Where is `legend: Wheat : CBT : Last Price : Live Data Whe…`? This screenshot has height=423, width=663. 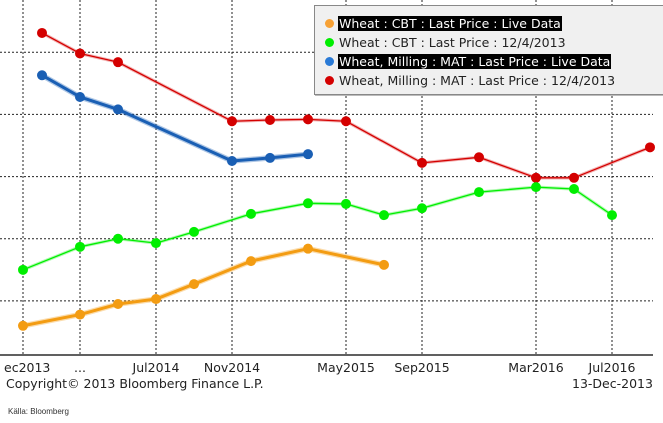 legend: Wheat : CBT : Last Price : Live Data Whe… is located at coordinates (488, 50).